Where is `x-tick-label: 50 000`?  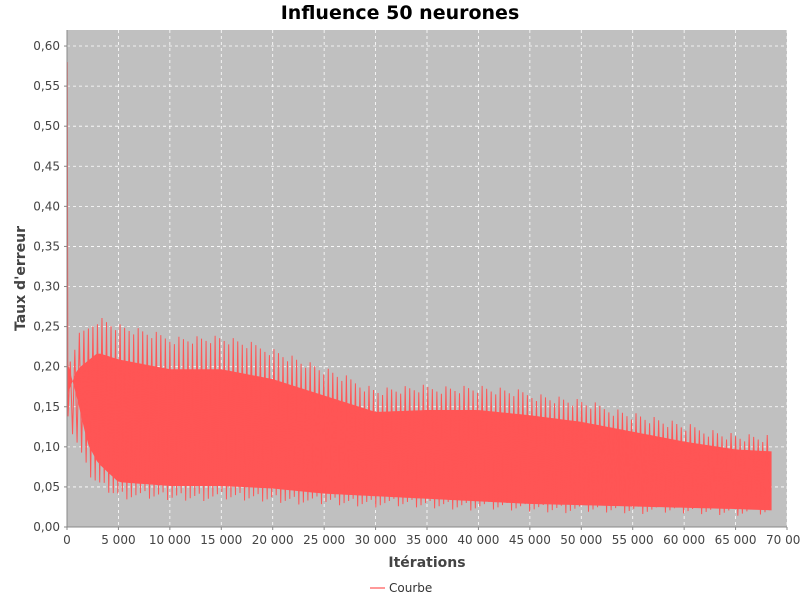 x-tick-label: 50 000 is located at coordinates (581, 540).